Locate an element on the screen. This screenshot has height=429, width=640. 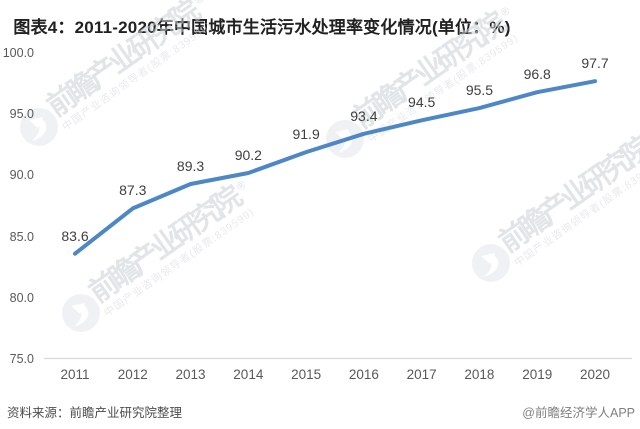
y-axis-tick-label: 75.0 is located at coordinates (21, 359).